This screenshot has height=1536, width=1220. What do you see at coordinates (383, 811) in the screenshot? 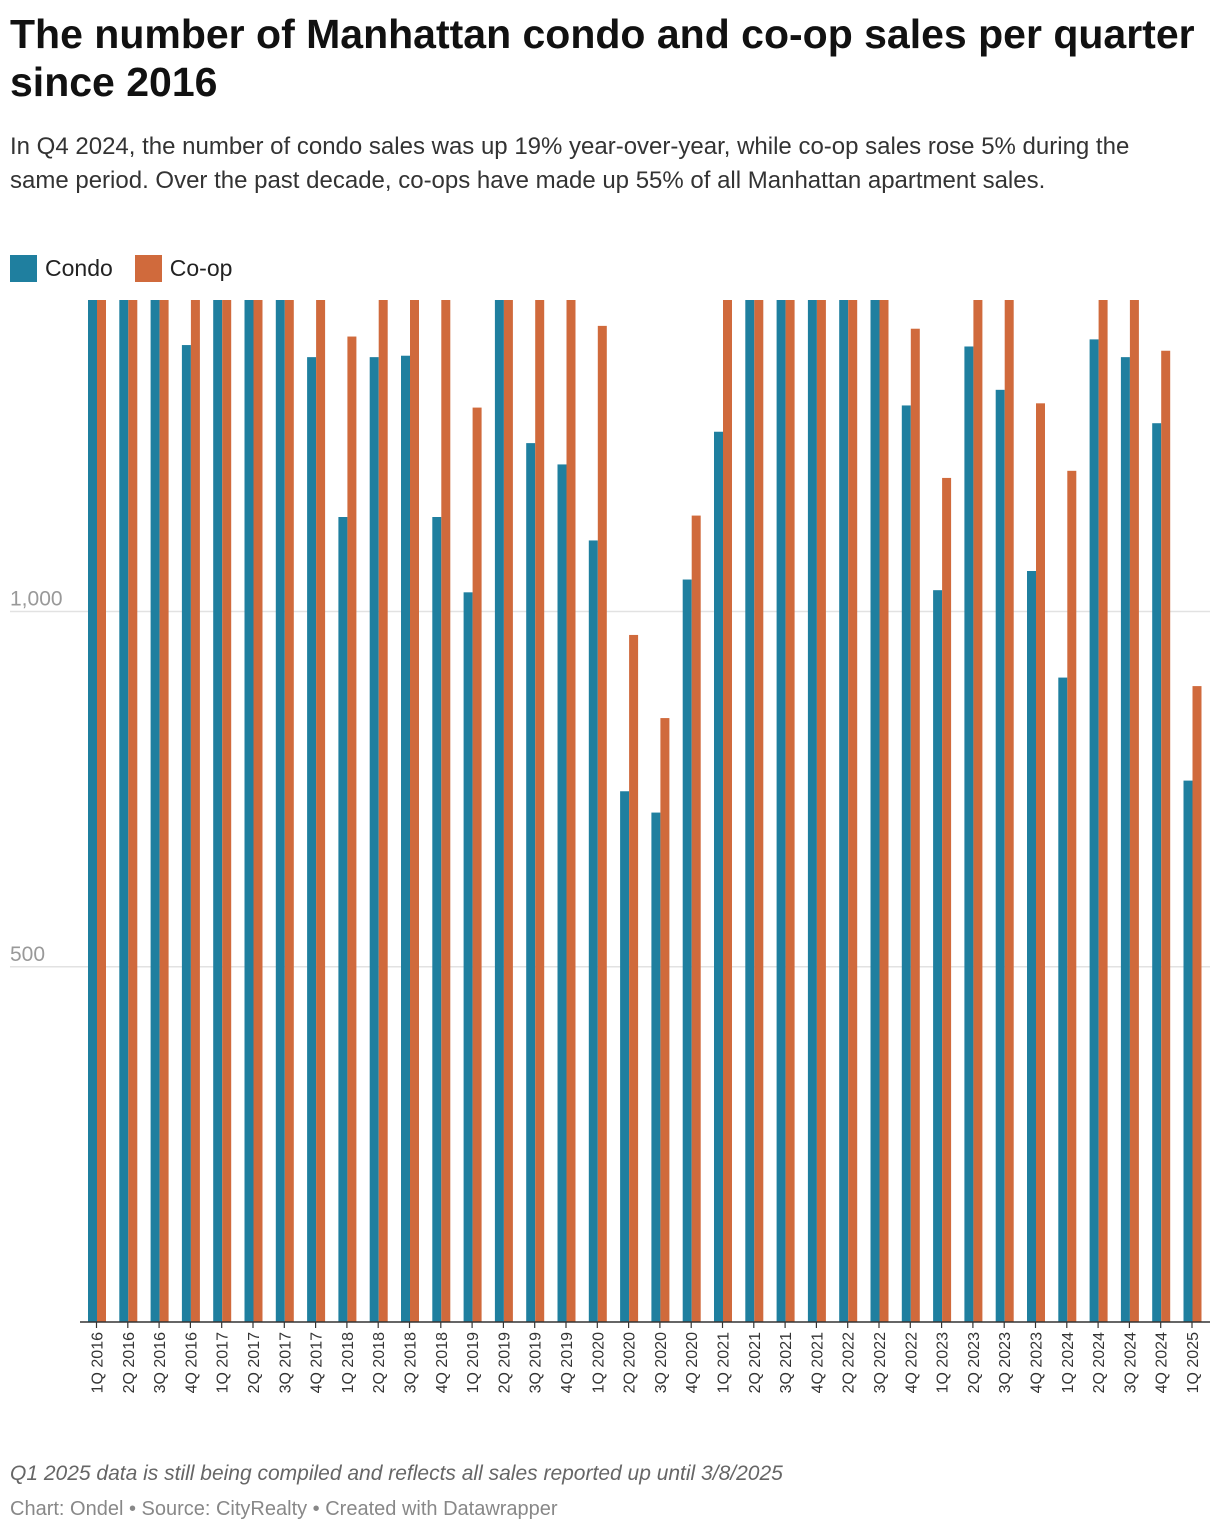
I see `bar-coop: Co-op 2Q 2018: 1580` at bounding box center [383, 811].